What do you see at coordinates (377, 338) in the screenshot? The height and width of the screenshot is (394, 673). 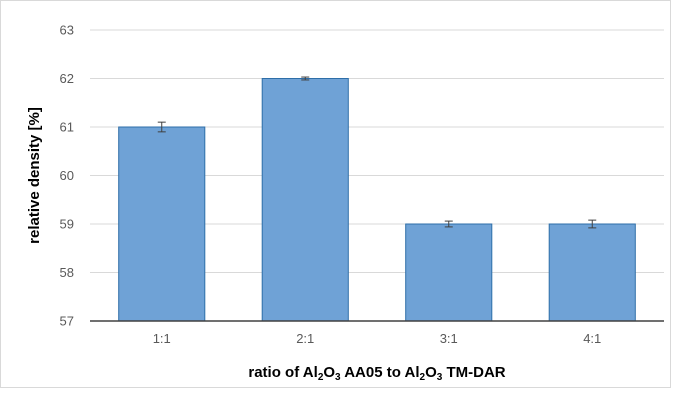 I see `x-tick-labels: 1:1 2:1 3:1 4:1` at bounding box center [377, 338].